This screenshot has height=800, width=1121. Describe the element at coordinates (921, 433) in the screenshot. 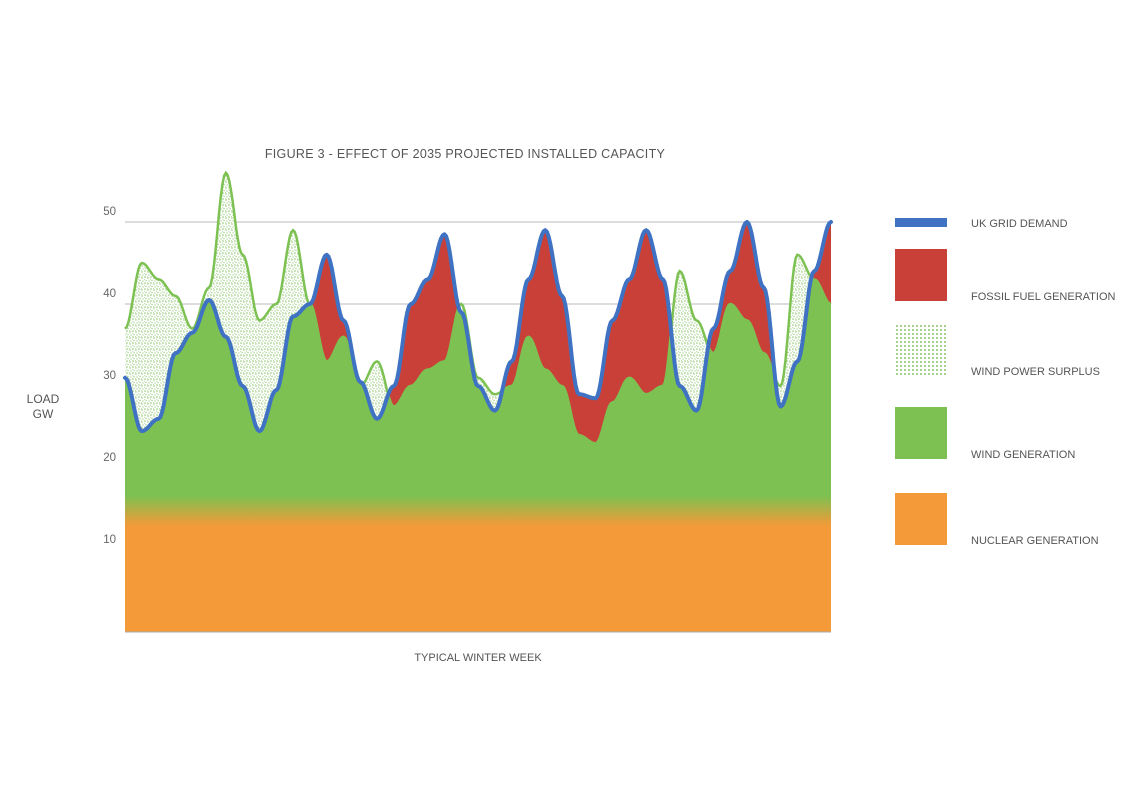

I see `legend-swatch-wind` at that location.